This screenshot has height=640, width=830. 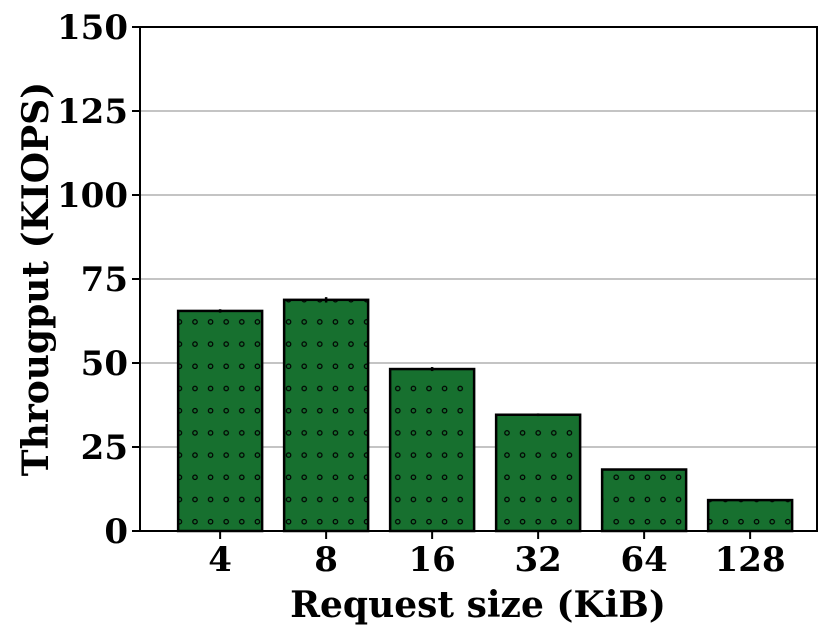 I want to click on y-tick-label: 50, so click(x=104, y=364).